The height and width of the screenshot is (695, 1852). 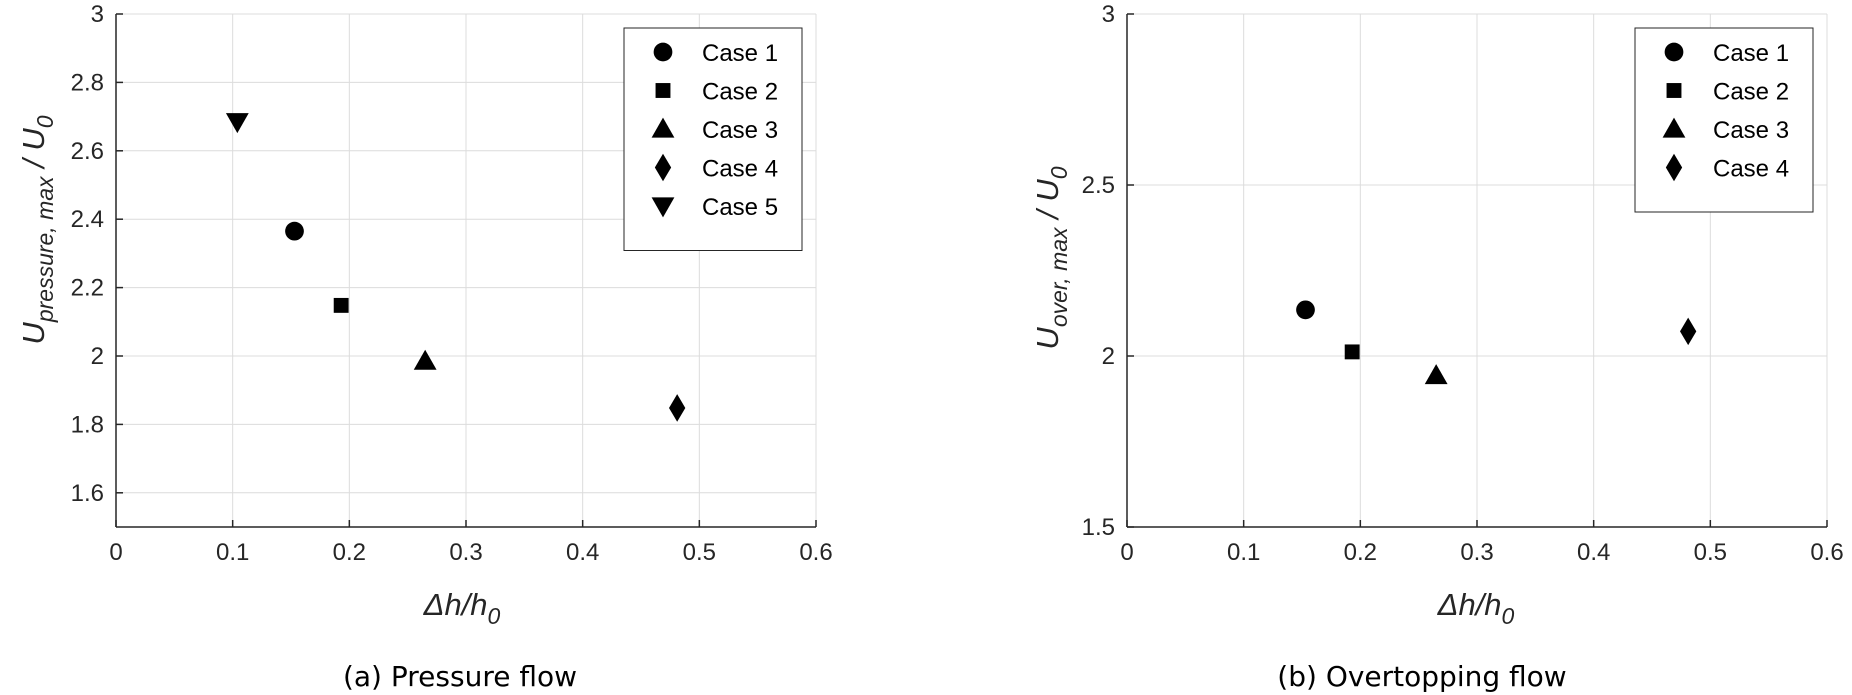 I want to click on y-tick-label: 2.8, so click(x=87, y=82).